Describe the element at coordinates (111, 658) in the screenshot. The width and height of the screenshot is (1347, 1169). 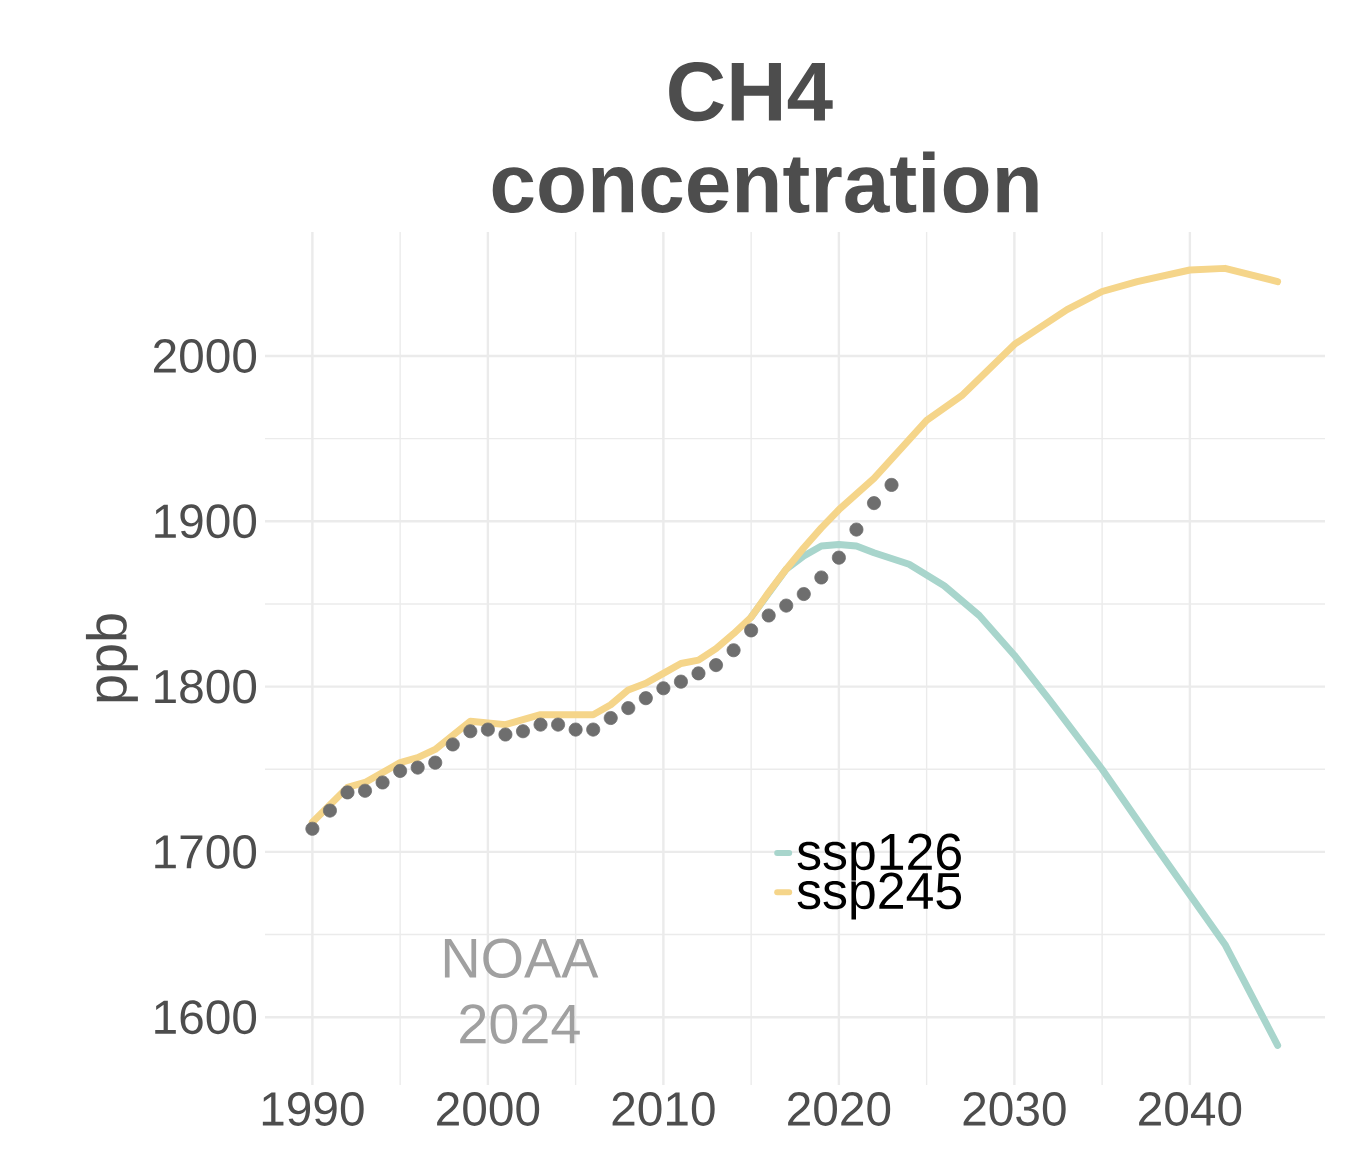
I see `y-axis-title: ppb` at that location.